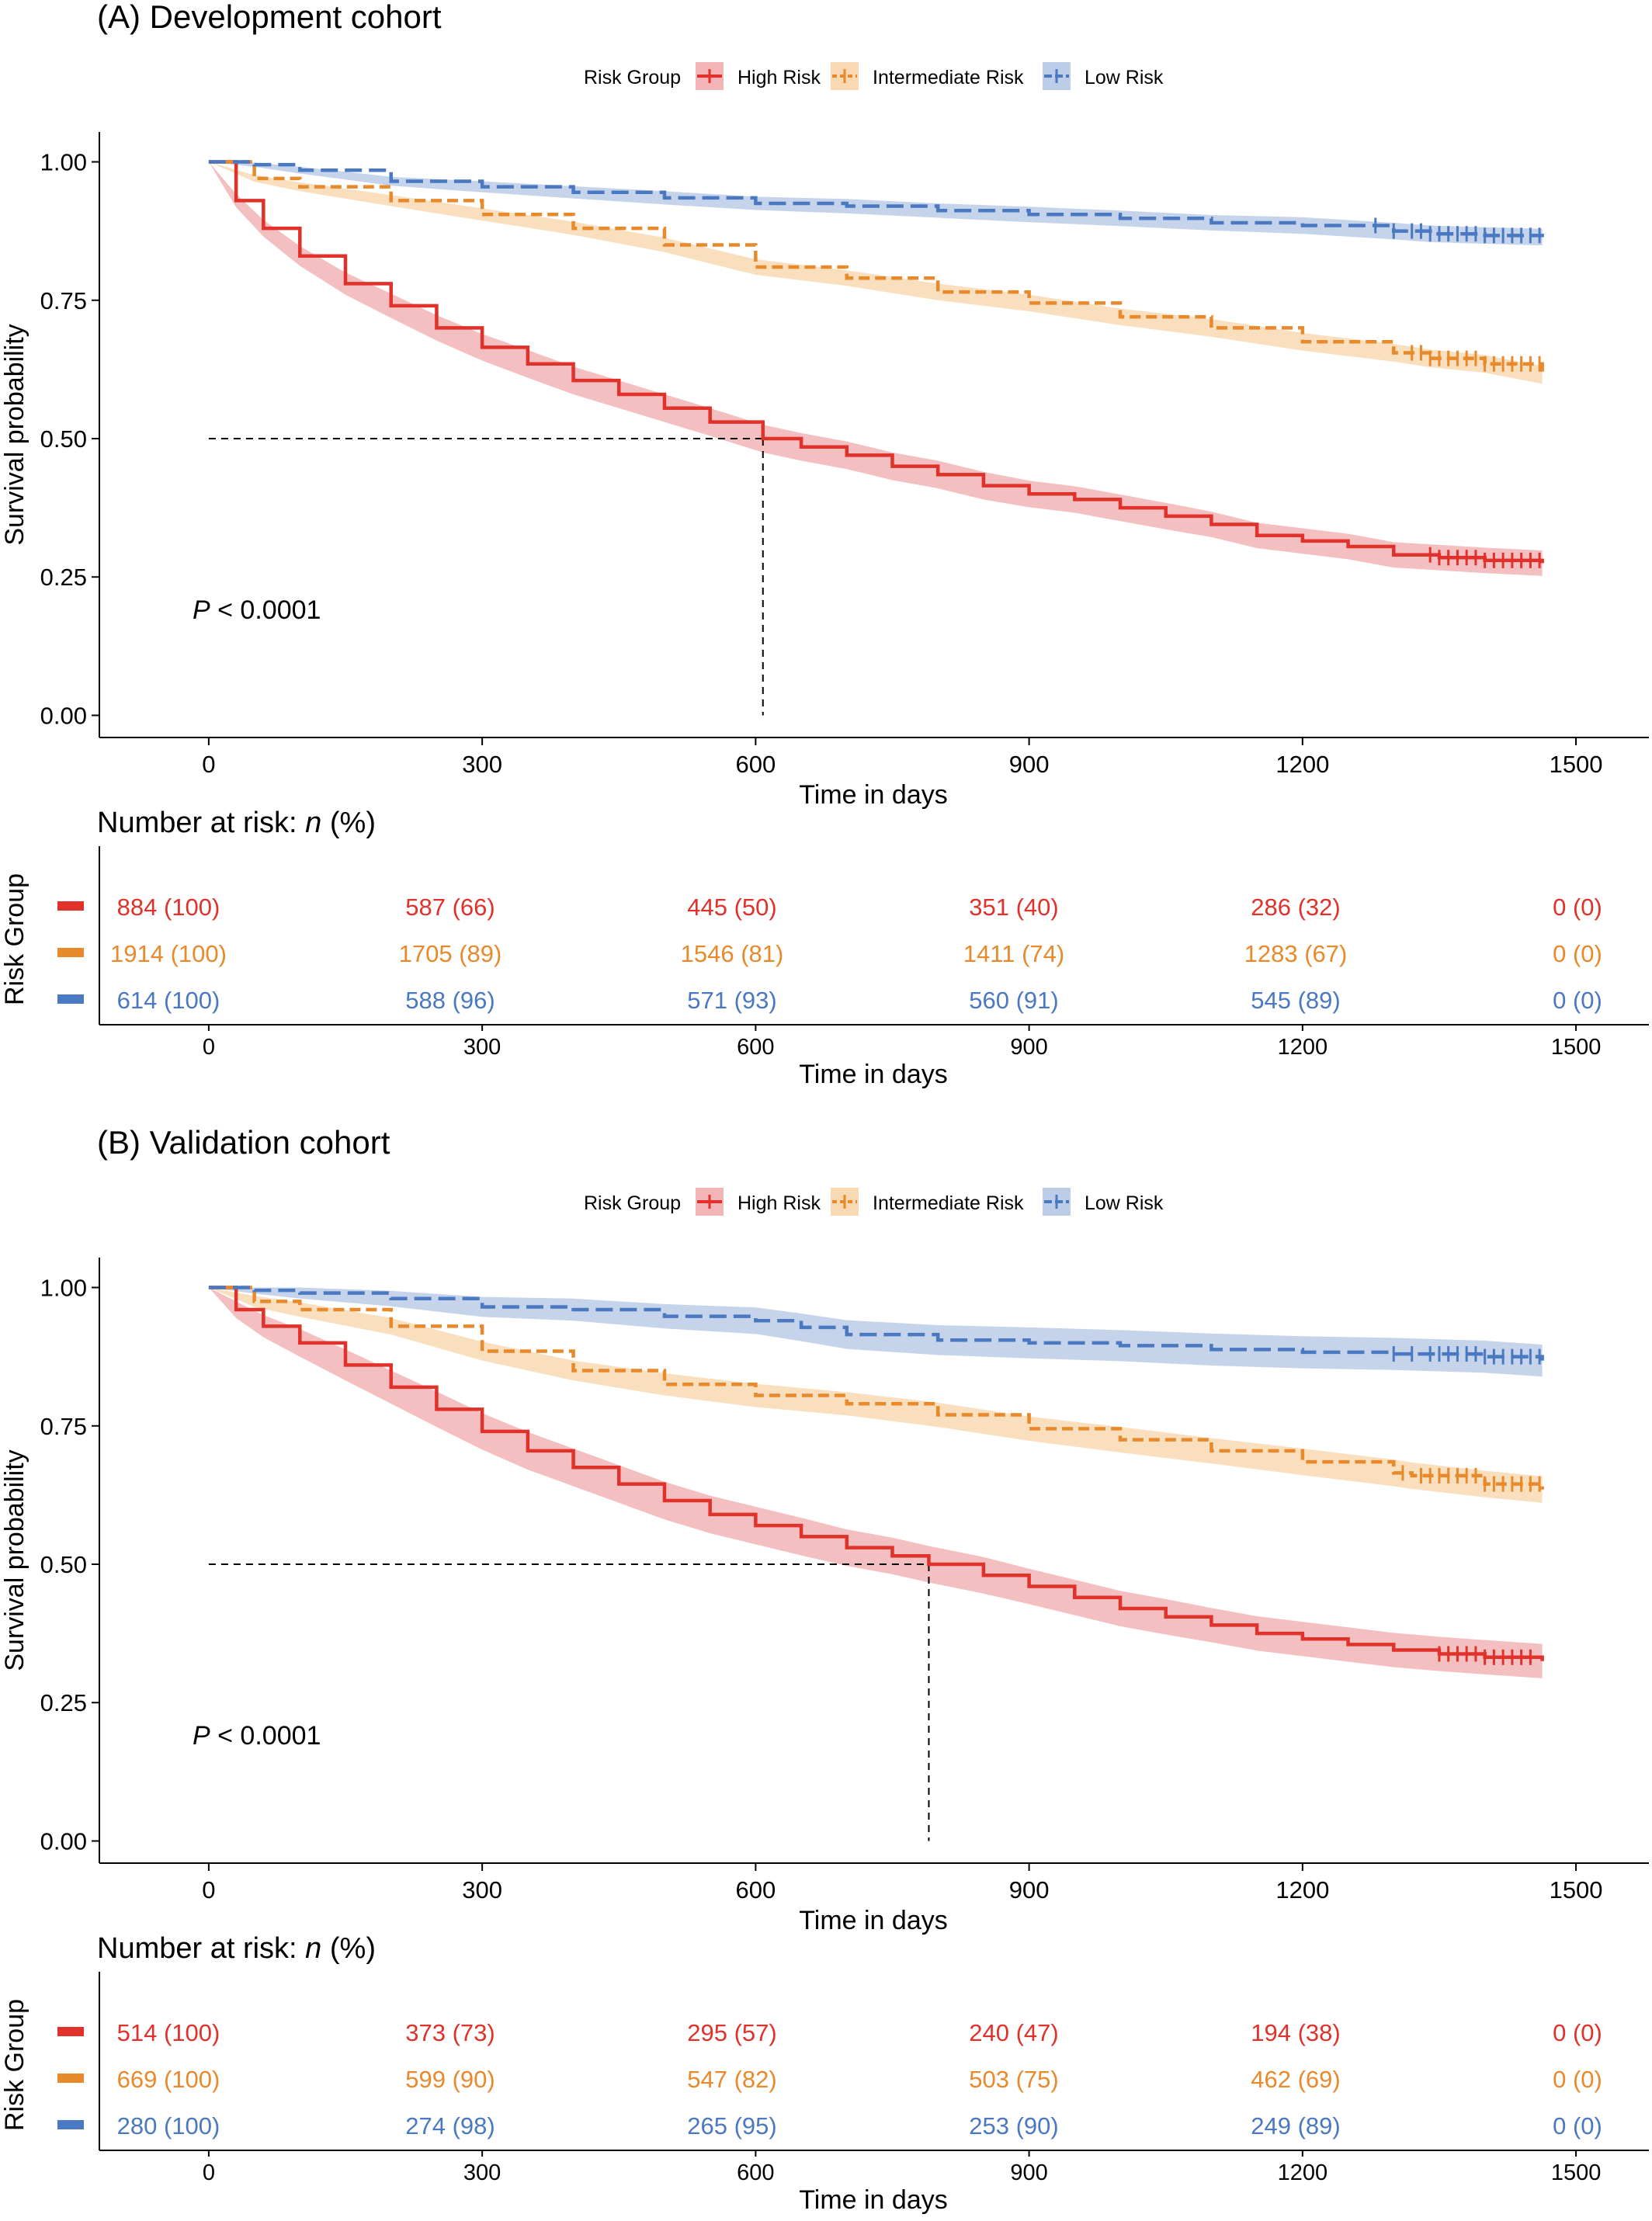 The width and height of the screenshot is (1652, 2221). Describe the element at coordinates (755, 764) in the screenshot. I see `x-tick-label: 600` at that location.